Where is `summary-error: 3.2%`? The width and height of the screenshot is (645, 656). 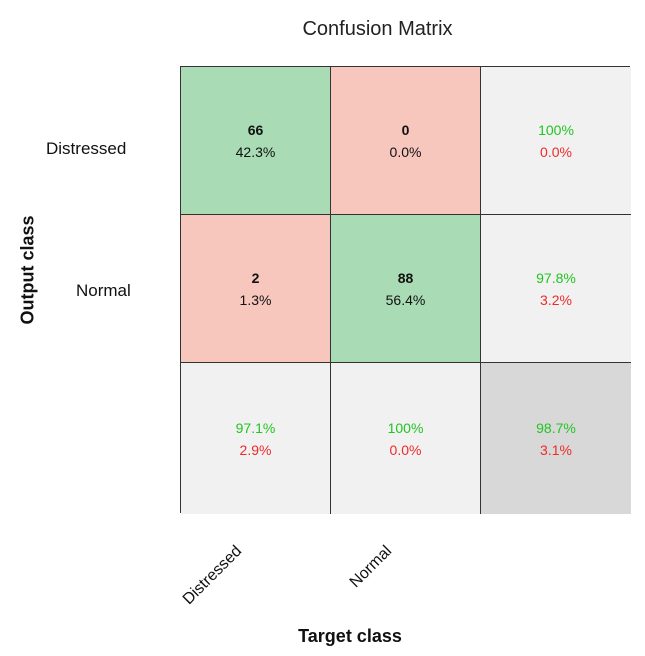 summary-error: 3.2% is located at coordinates (556, 299).